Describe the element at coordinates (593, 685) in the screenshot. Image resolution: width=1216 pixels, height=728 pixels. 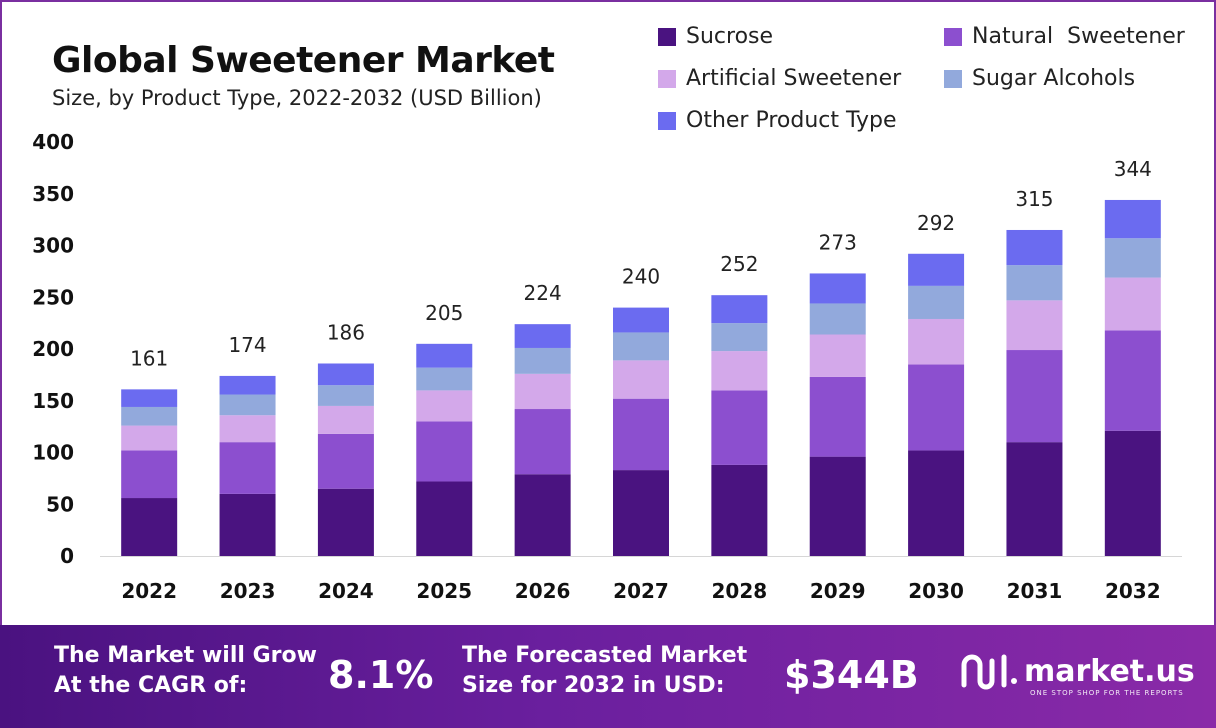
I see `forecast-label-line2: Size for 2032 in USD:` at that location.